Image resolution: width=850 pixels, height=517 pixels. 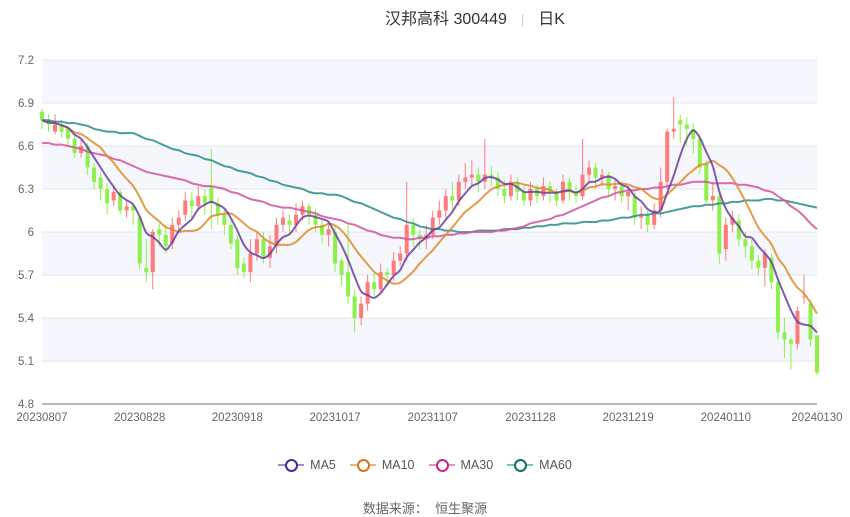 I want to click on y-tick-label: 6.6, so click(x=26, y=147).